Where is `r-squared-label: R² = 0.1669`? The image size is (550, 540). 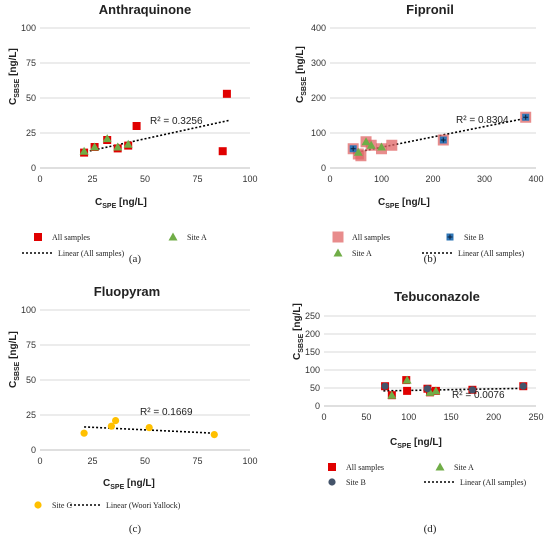 r-squared-label: R² = 0.1669 is located at coordinates (166, 412).